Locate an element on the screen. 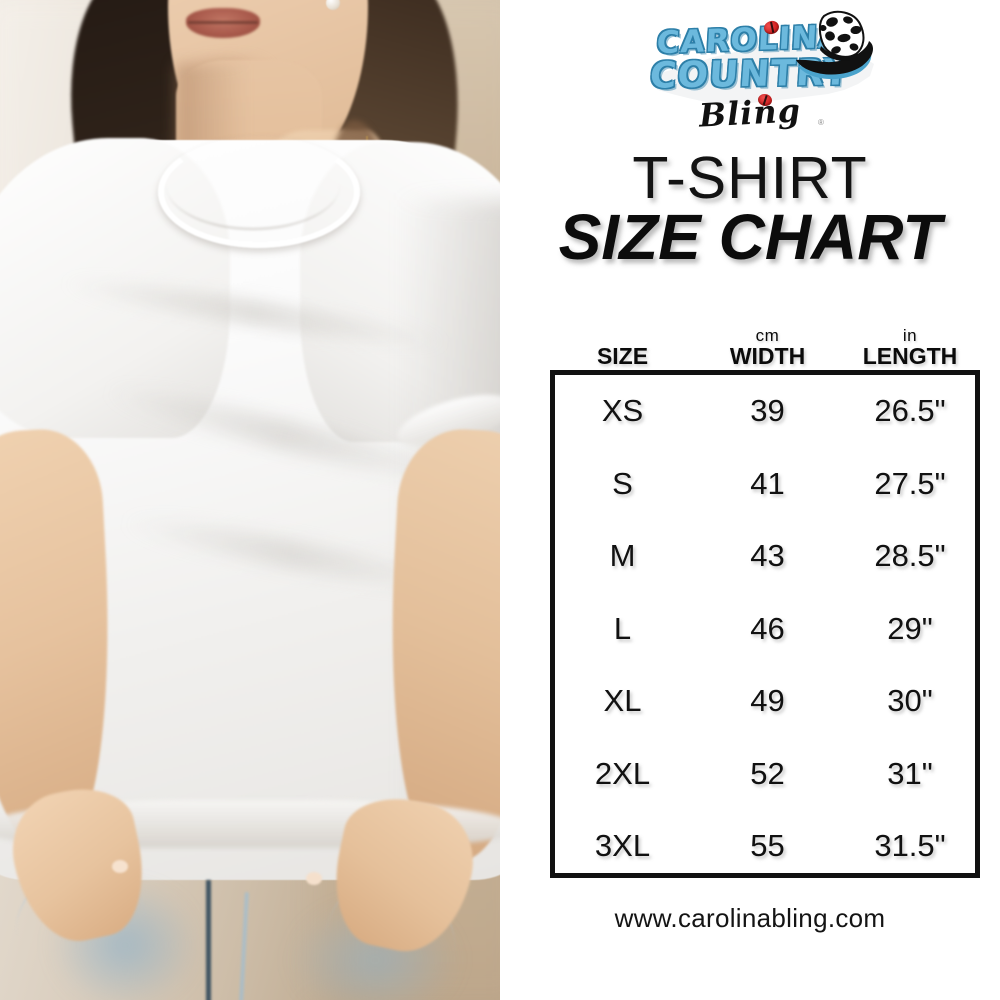 This screenshot has width=1000, height=1000. table-row: M 43 28.5" is located at coordinates (765, 556).